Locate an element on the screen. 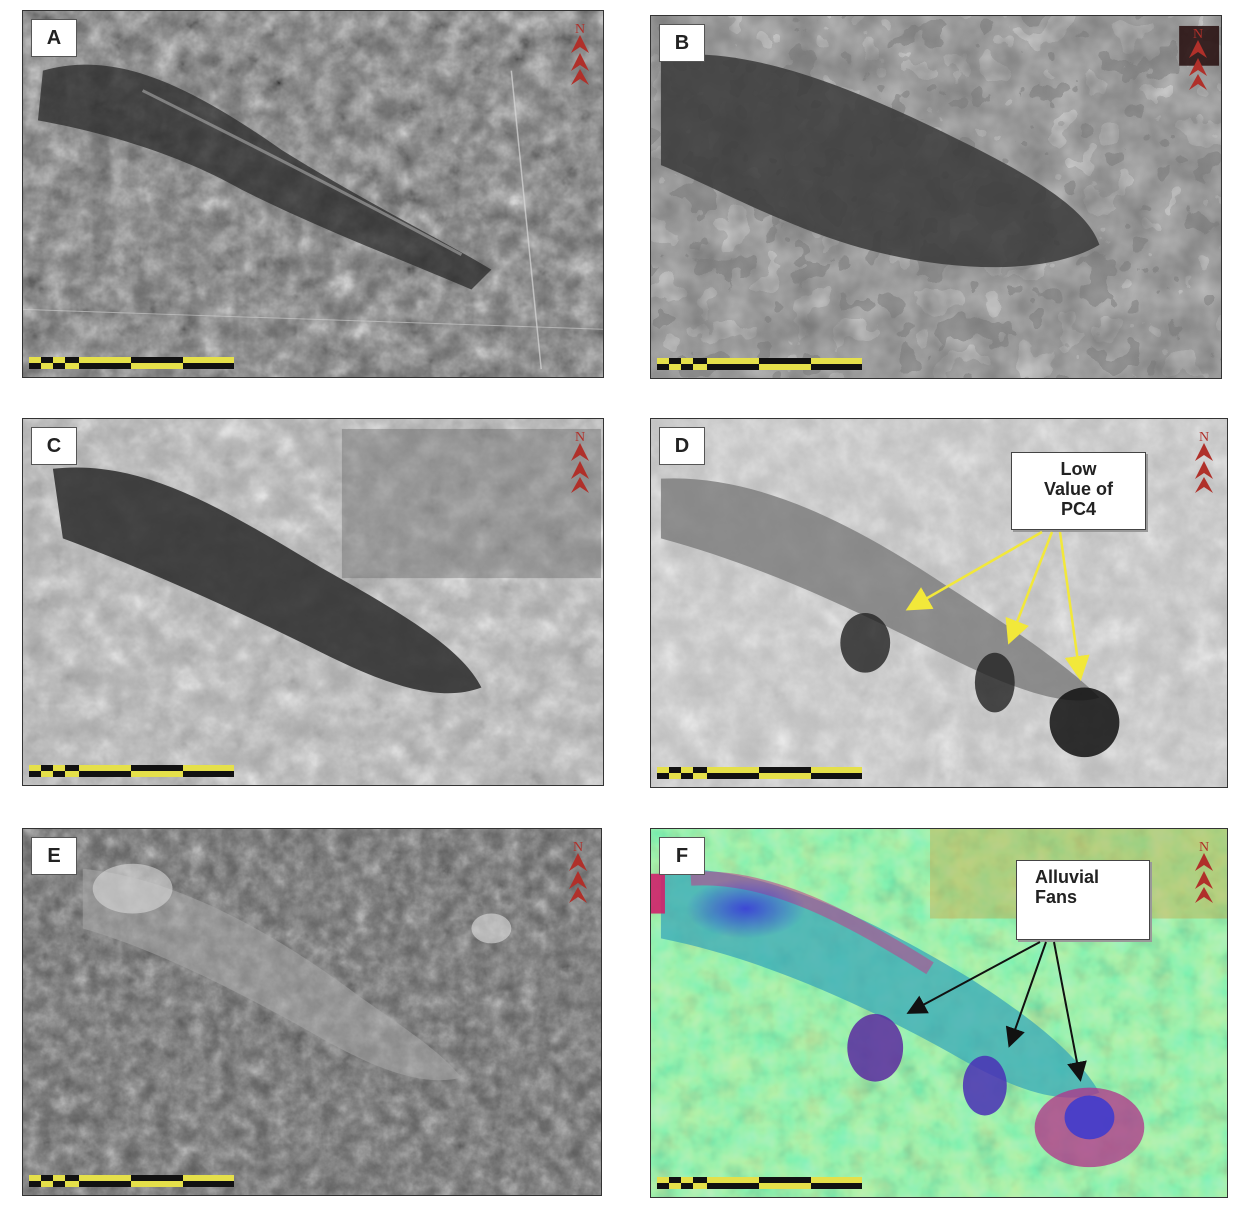 This screenshot has width=1242, height=1211. panel-e: E N is located at coordinates (312, 1012).